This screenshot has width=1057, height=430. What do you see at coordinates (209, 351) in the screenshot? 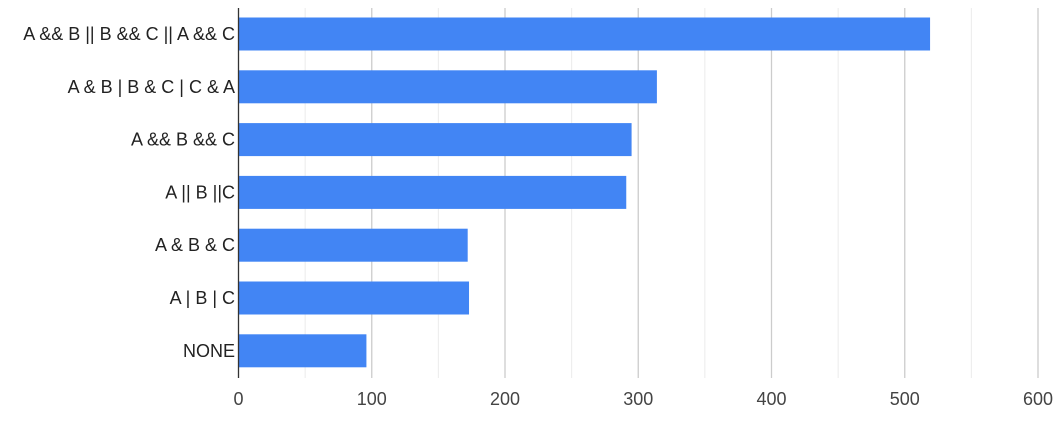
I see `category-label: NONE` at bounding box center [209, 351].